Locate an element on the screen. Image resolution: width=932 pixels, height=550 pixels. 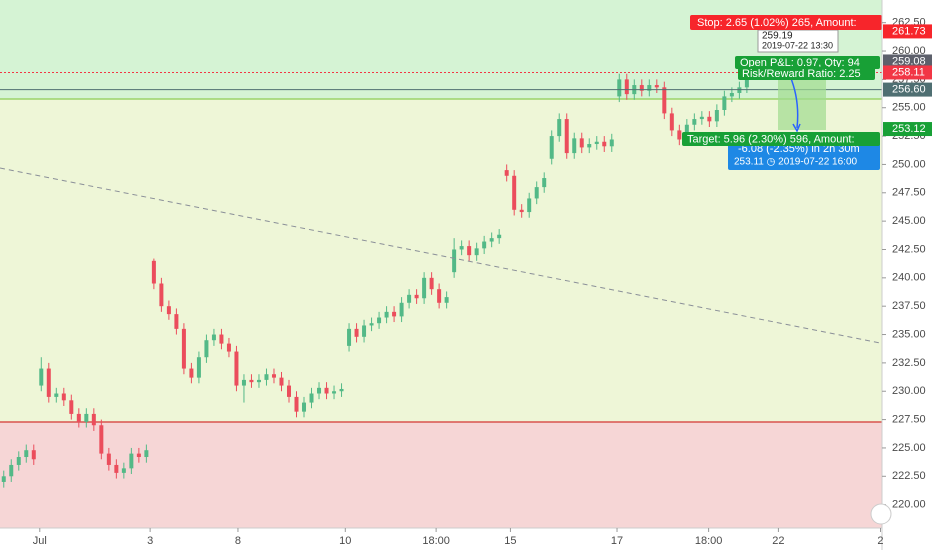
projection-arrow is located at coordinates (794, 102).